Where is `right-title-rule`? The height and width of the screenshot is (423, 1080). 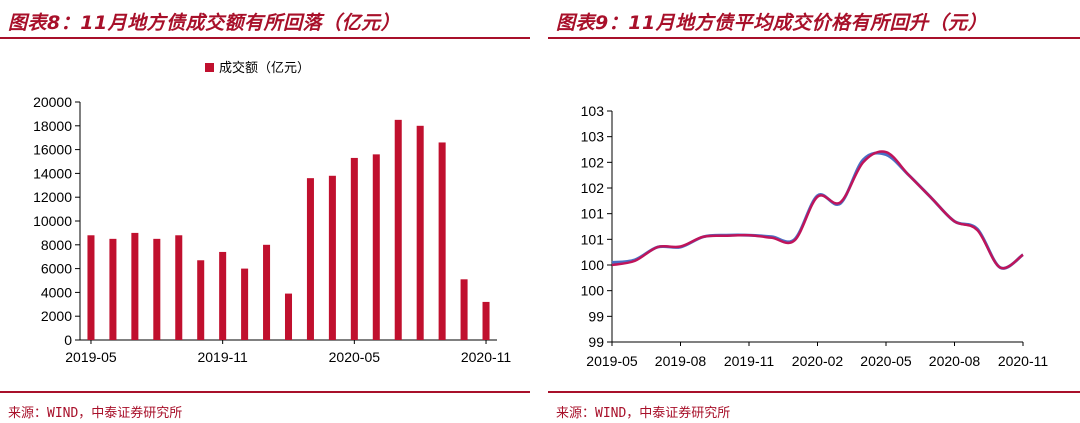 right-title-rule is located at coordinates (814, 38).